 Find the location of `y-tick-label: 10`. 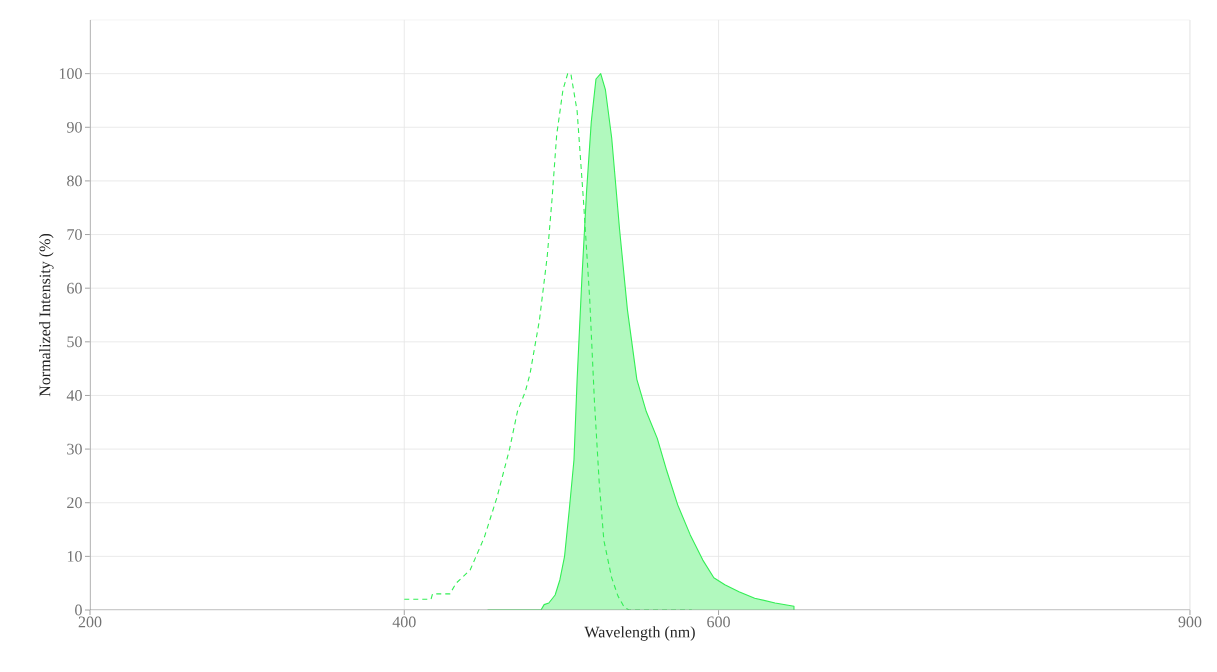

y-tick-label: 10 is located at coordinates (74, 556).